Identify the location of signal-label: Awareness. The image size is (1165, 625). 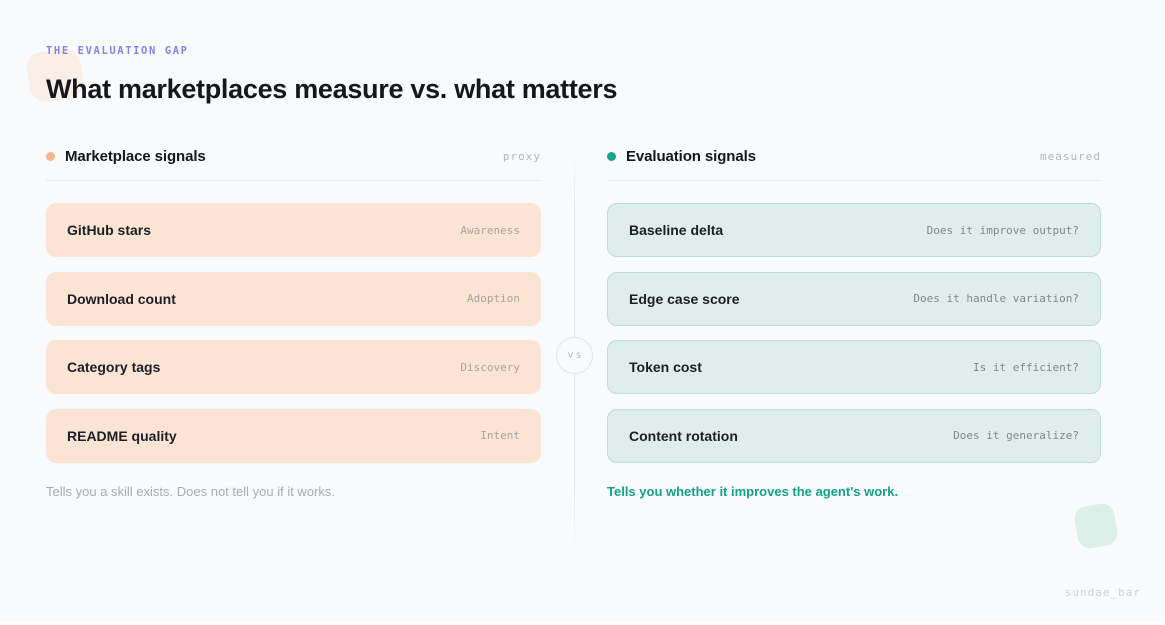
(490, 230).